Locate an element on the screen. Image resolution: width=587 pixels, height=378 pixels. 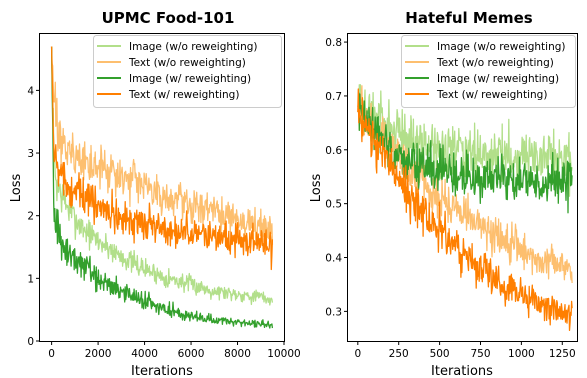
x-axis: 0 2000 4000 6000 8000 10000 is located at coordinates (174, 350).